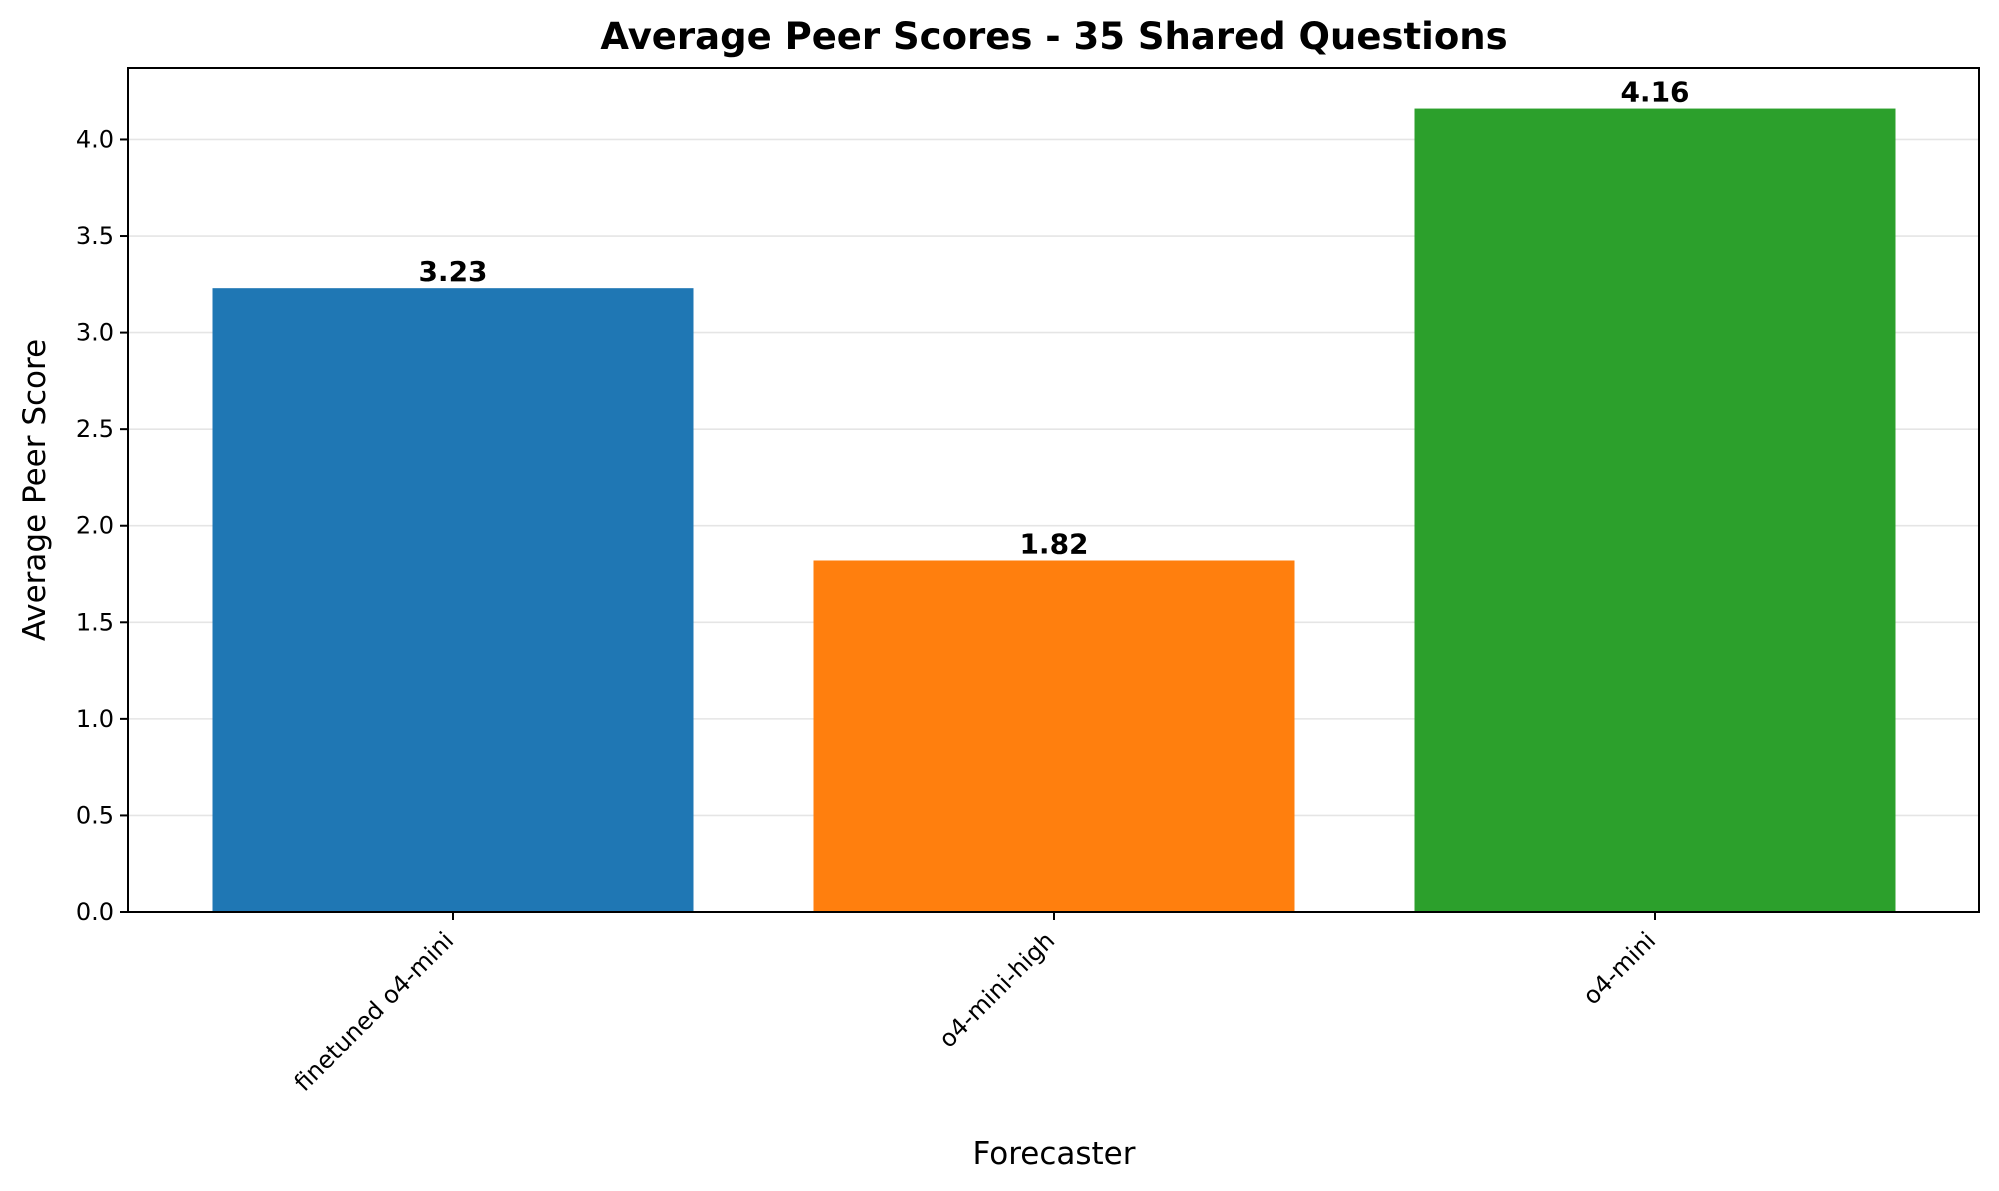 Image resolution: width=1999 pixels, height=1191 pixels. Describe the element at coordinates (1053, 543) in the screenshot. I see `bar-value-label: 1.82` at that location.